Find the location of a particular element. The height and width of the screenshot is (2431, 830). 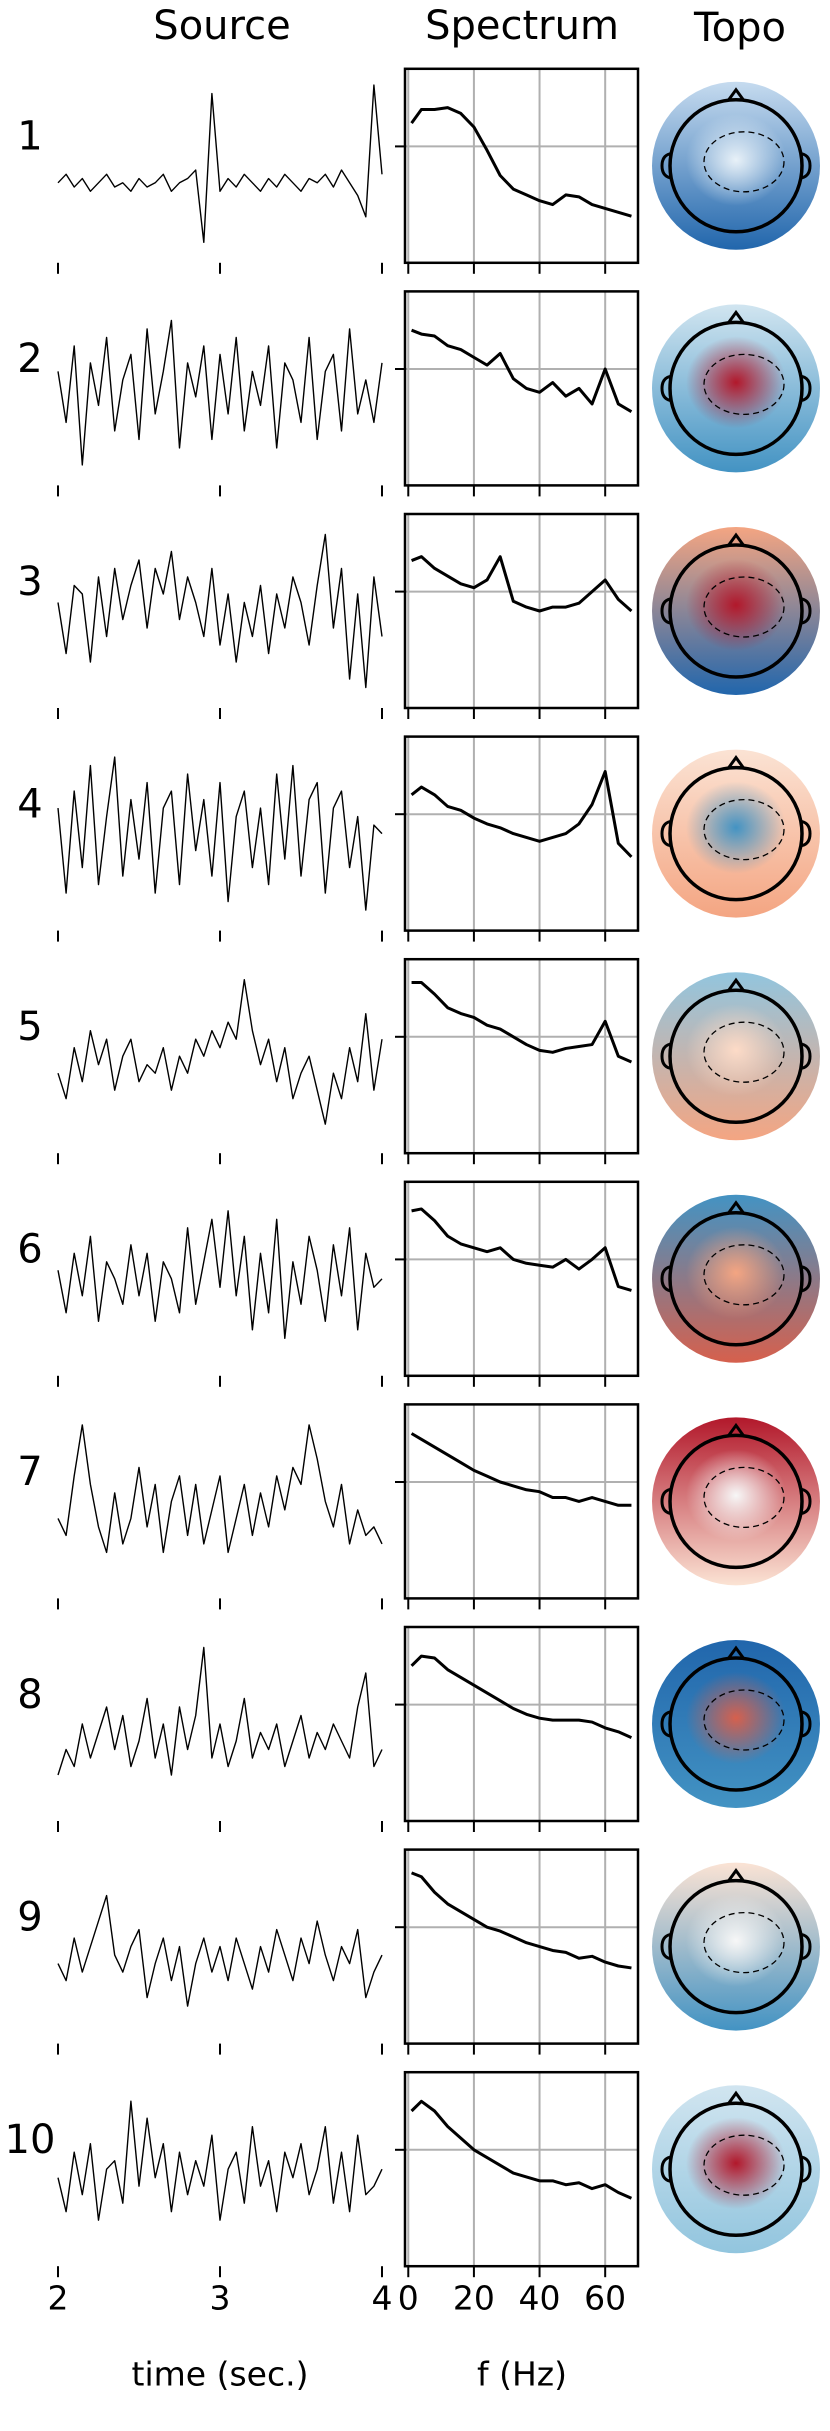

x-axis-label: f (Hz) is located at coordinates (522, 2374).